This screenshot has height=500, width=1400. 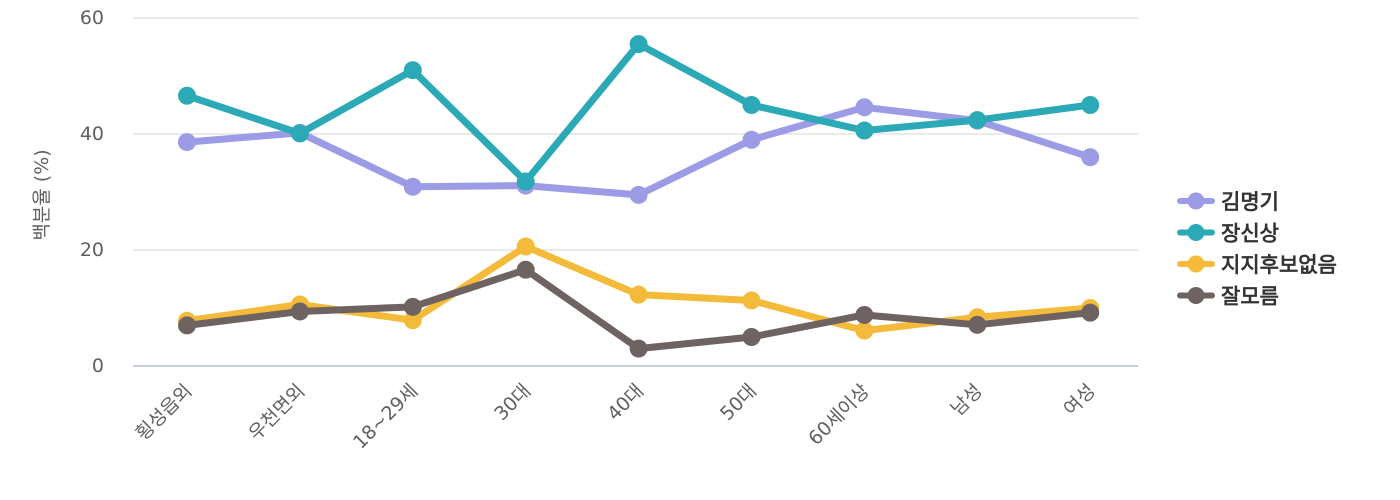 What do you see at coordinates (839, 415) in the screenshot?
I see `x-tick-label: 60세이상` at bounding box center [839, 415].